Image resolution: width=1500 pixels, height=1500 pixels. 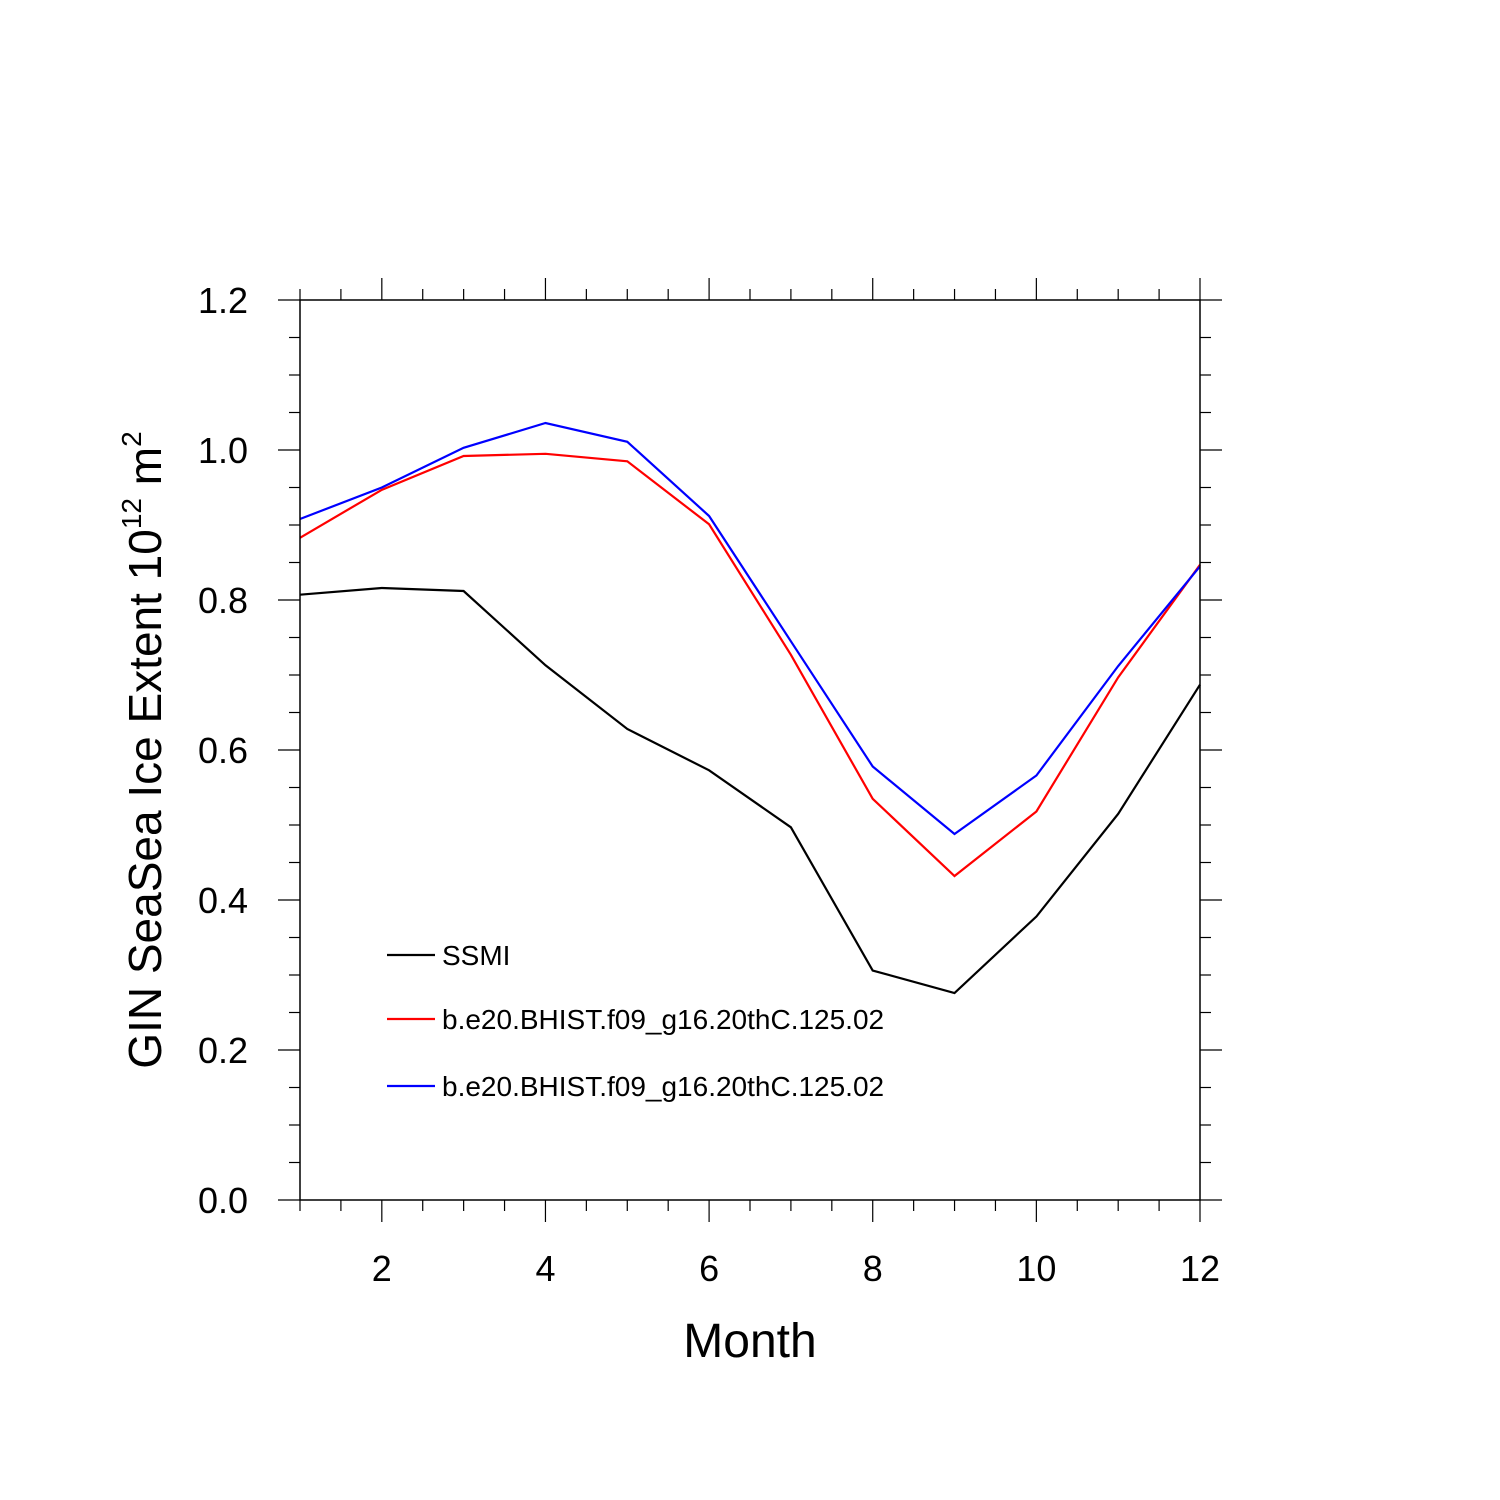 What do you see at coordinates (223, 450) in the screenshot?
I see `y-tick-label: 1.0` at bounding box center [223, 450].